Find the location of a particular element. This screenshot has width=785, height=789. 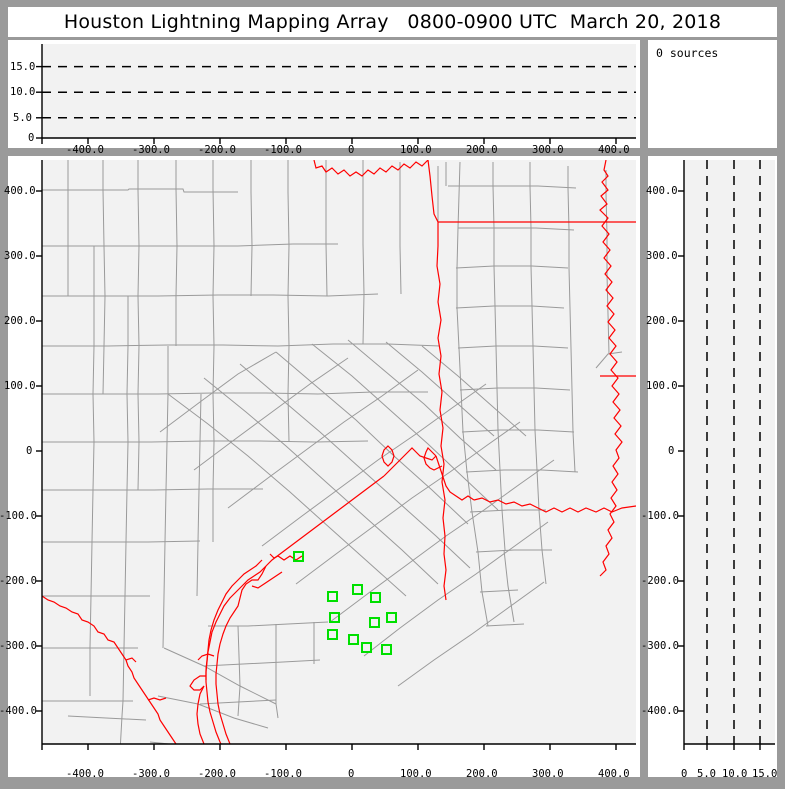

height-latitude-plot is located at coordinates (726, 455).